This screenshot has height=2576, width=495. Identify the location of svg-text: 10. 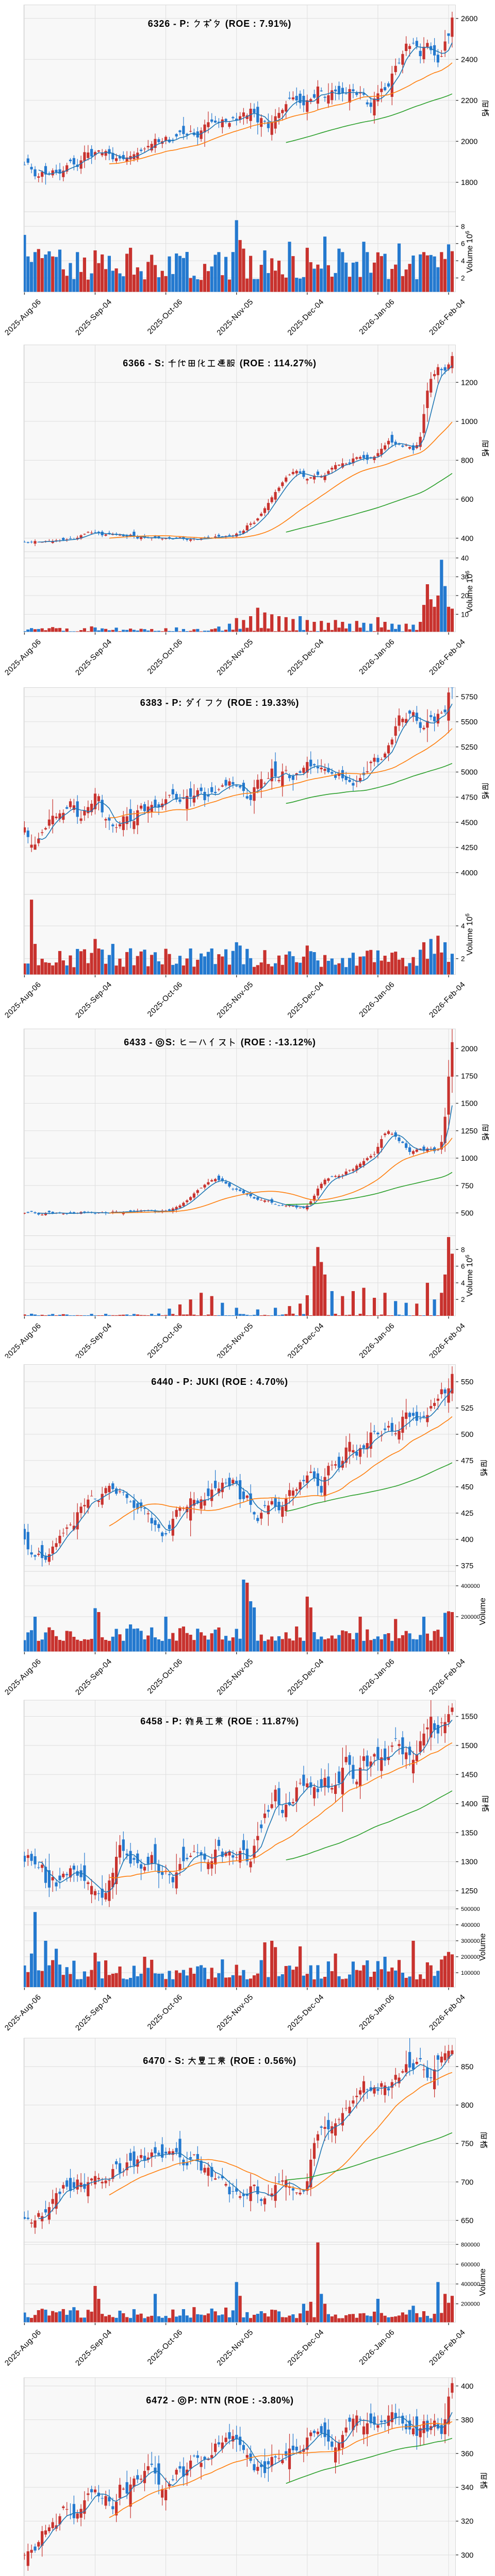
(465, 614).